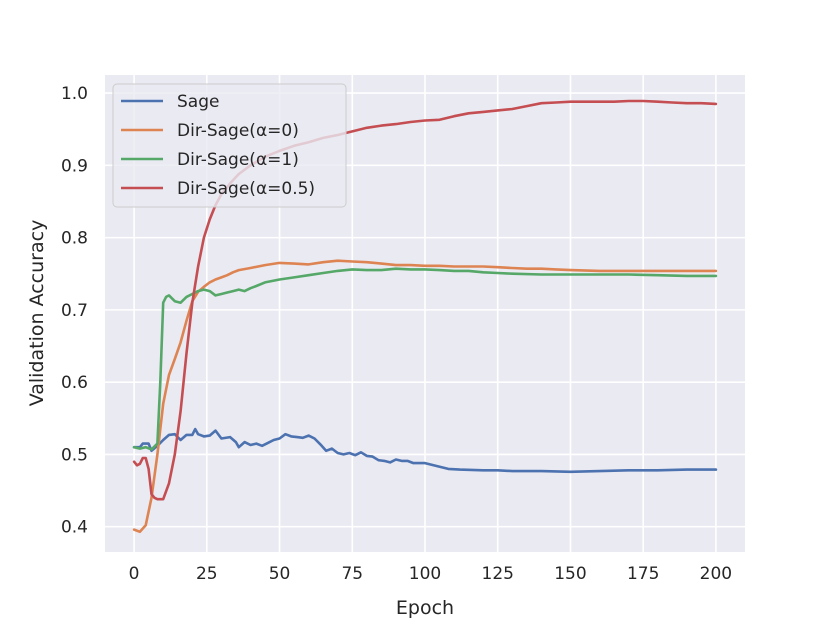  I want to click on x-axis-label: Epoch, so click(425, 608).